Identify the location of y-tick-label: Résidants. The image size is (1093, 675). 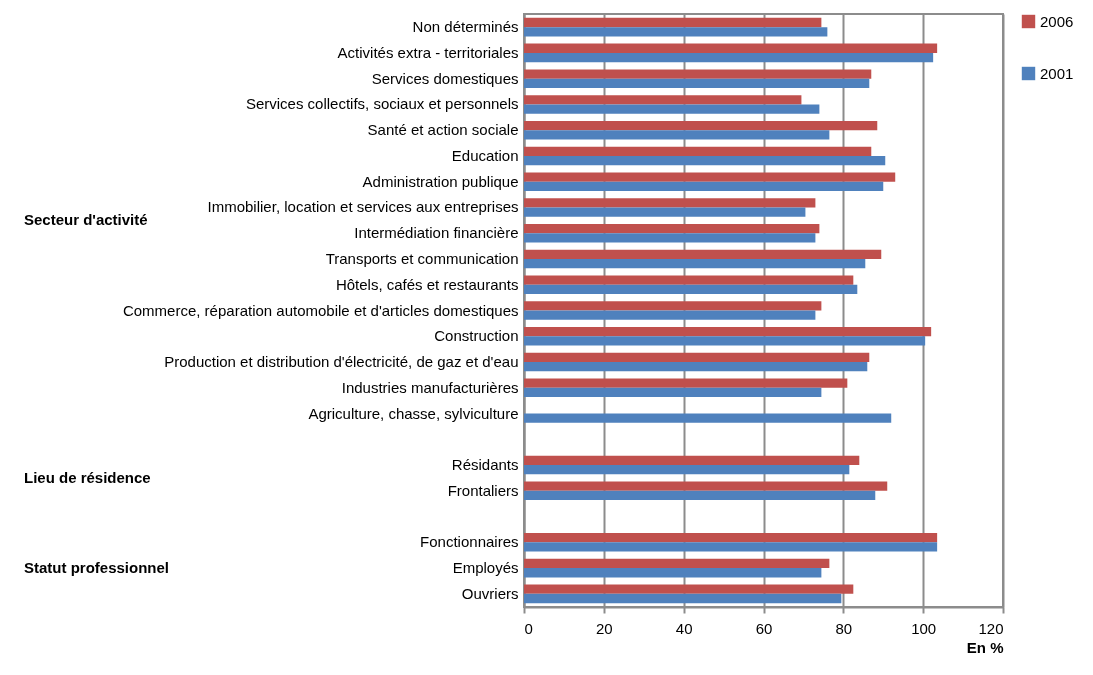
(485, 465).